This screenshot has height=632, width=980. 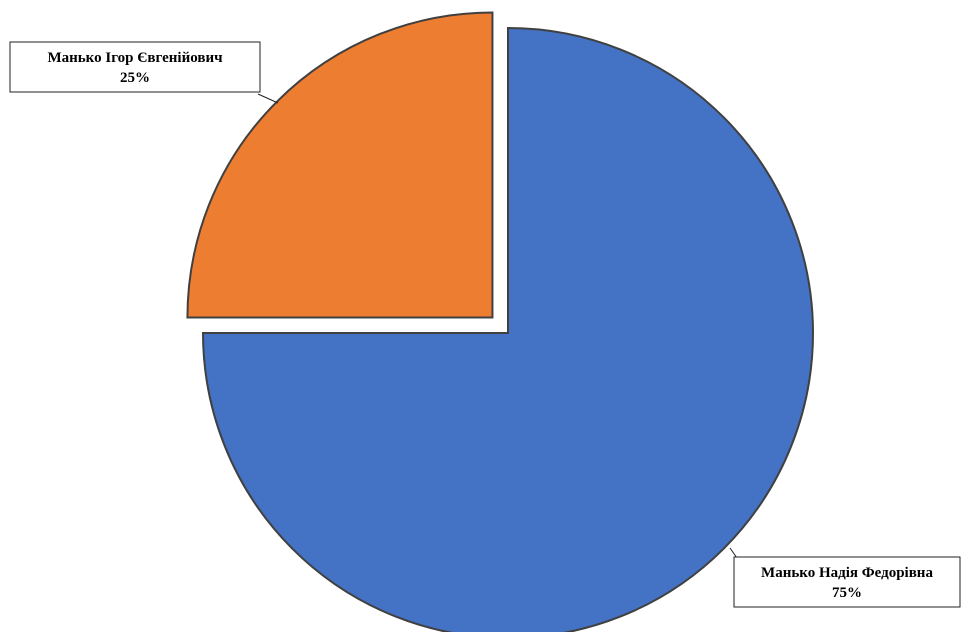 I want to click on data-label-percent: 25%, so click(x=135, y=78).